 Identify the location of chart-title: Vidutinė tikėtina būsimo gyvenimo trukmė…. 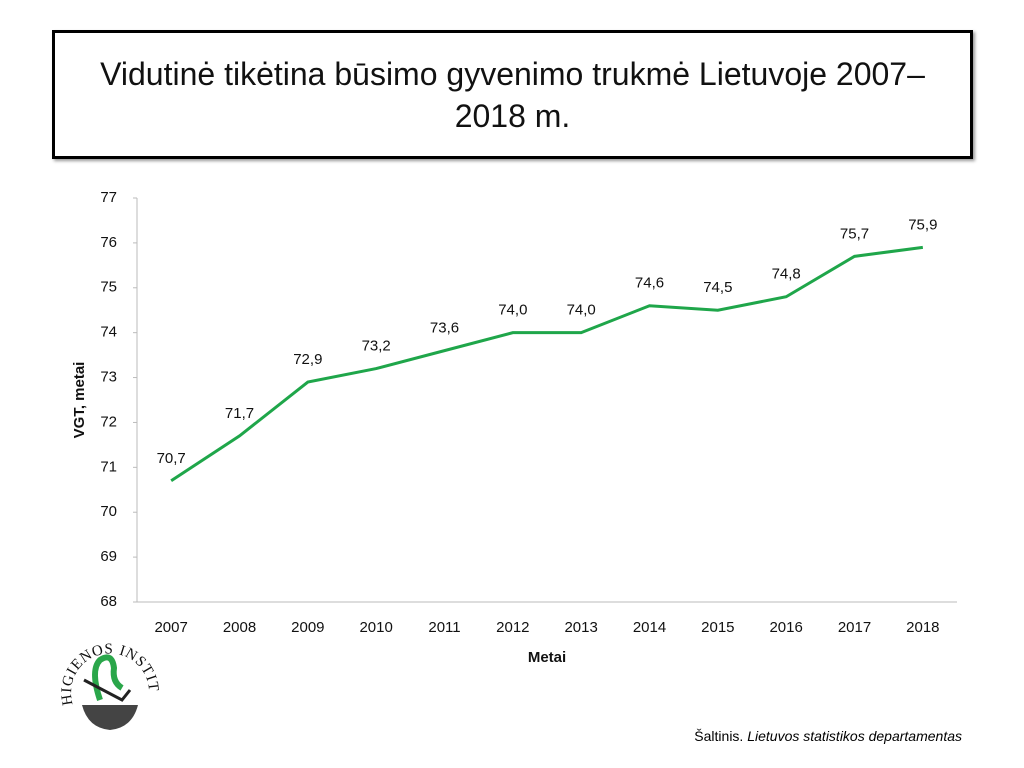
(512, 94).